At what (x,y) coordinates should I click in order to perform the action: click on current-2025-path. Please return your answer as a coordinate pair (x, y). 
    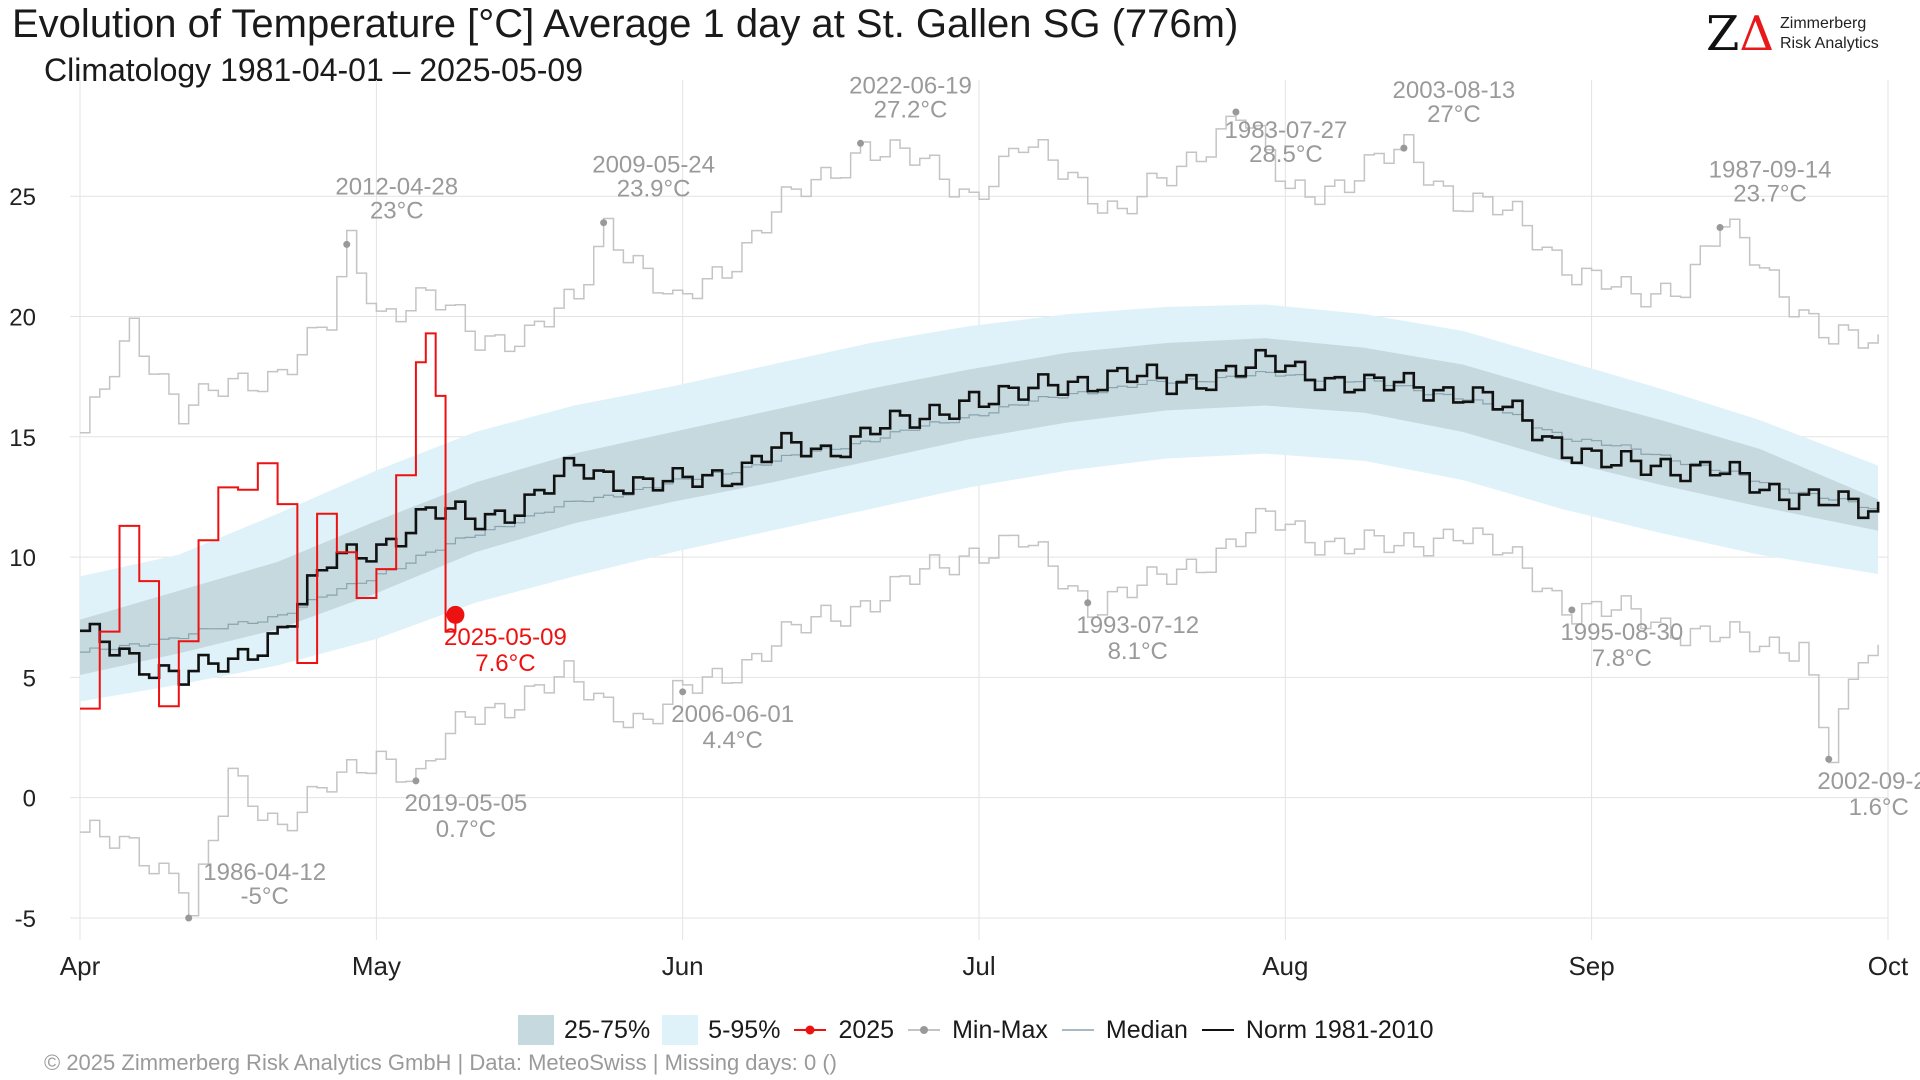
    Looking at the image, I should click on (268, 521).